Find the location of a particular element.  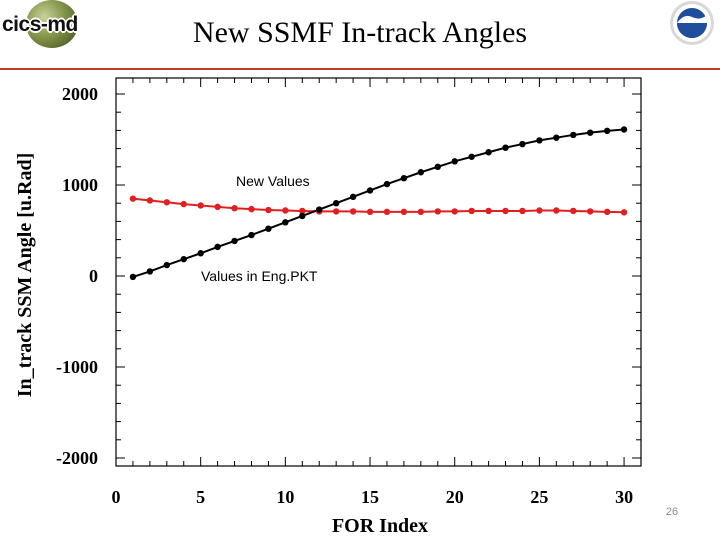

y-tick-label: -1000 is located at coordinates (77, 367).